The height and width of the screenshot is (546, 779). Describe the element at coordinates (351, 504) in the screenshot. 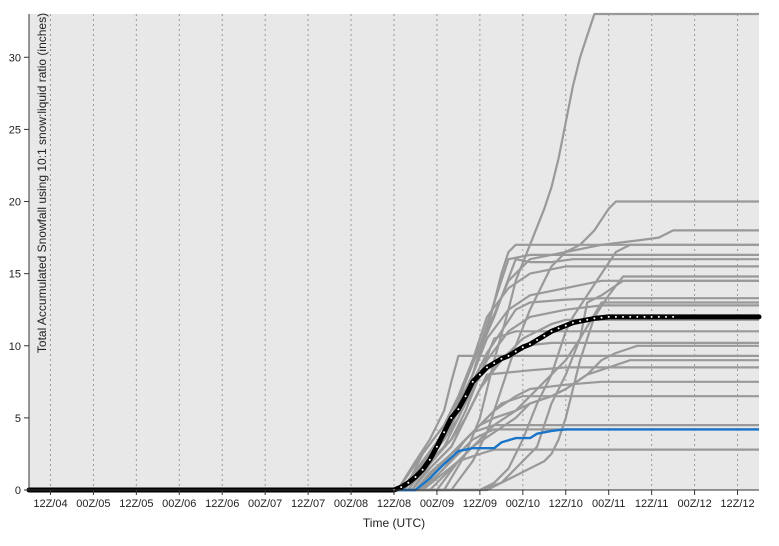

I see `x-tick-label: 00Z/08` at that location.